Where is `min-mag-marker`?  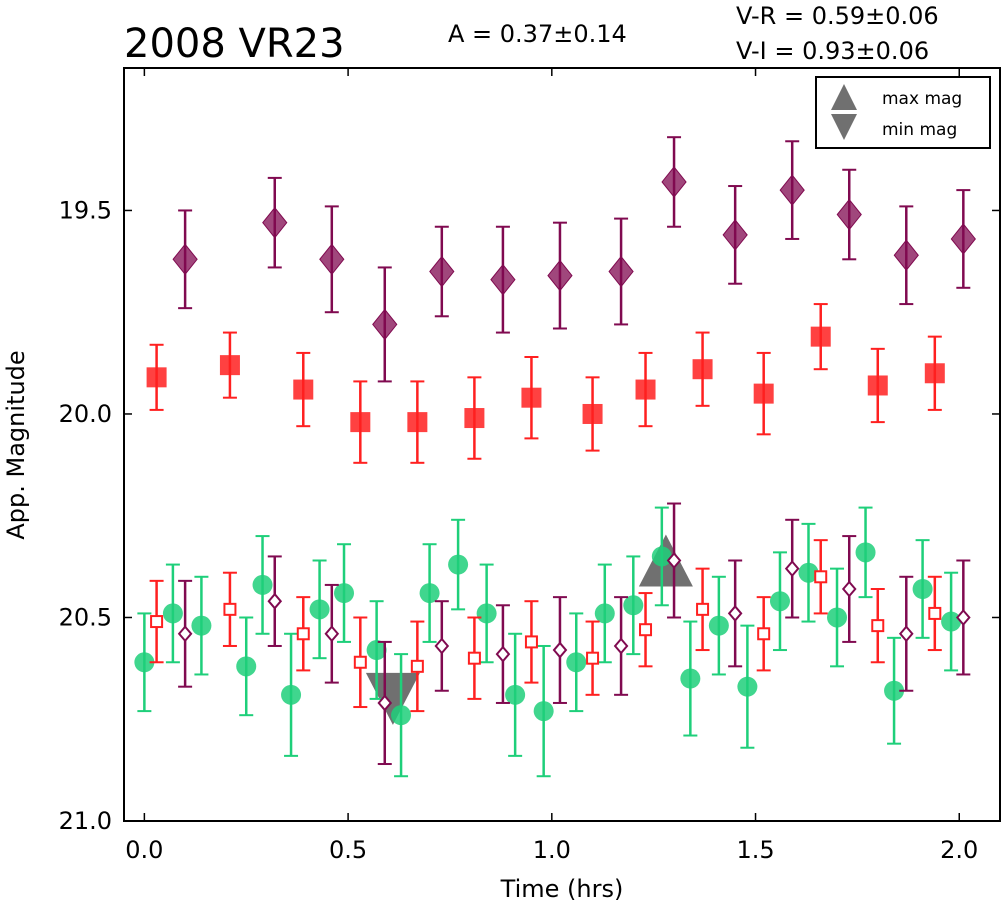 min-mag-marker is located at coordinates (392, 698).